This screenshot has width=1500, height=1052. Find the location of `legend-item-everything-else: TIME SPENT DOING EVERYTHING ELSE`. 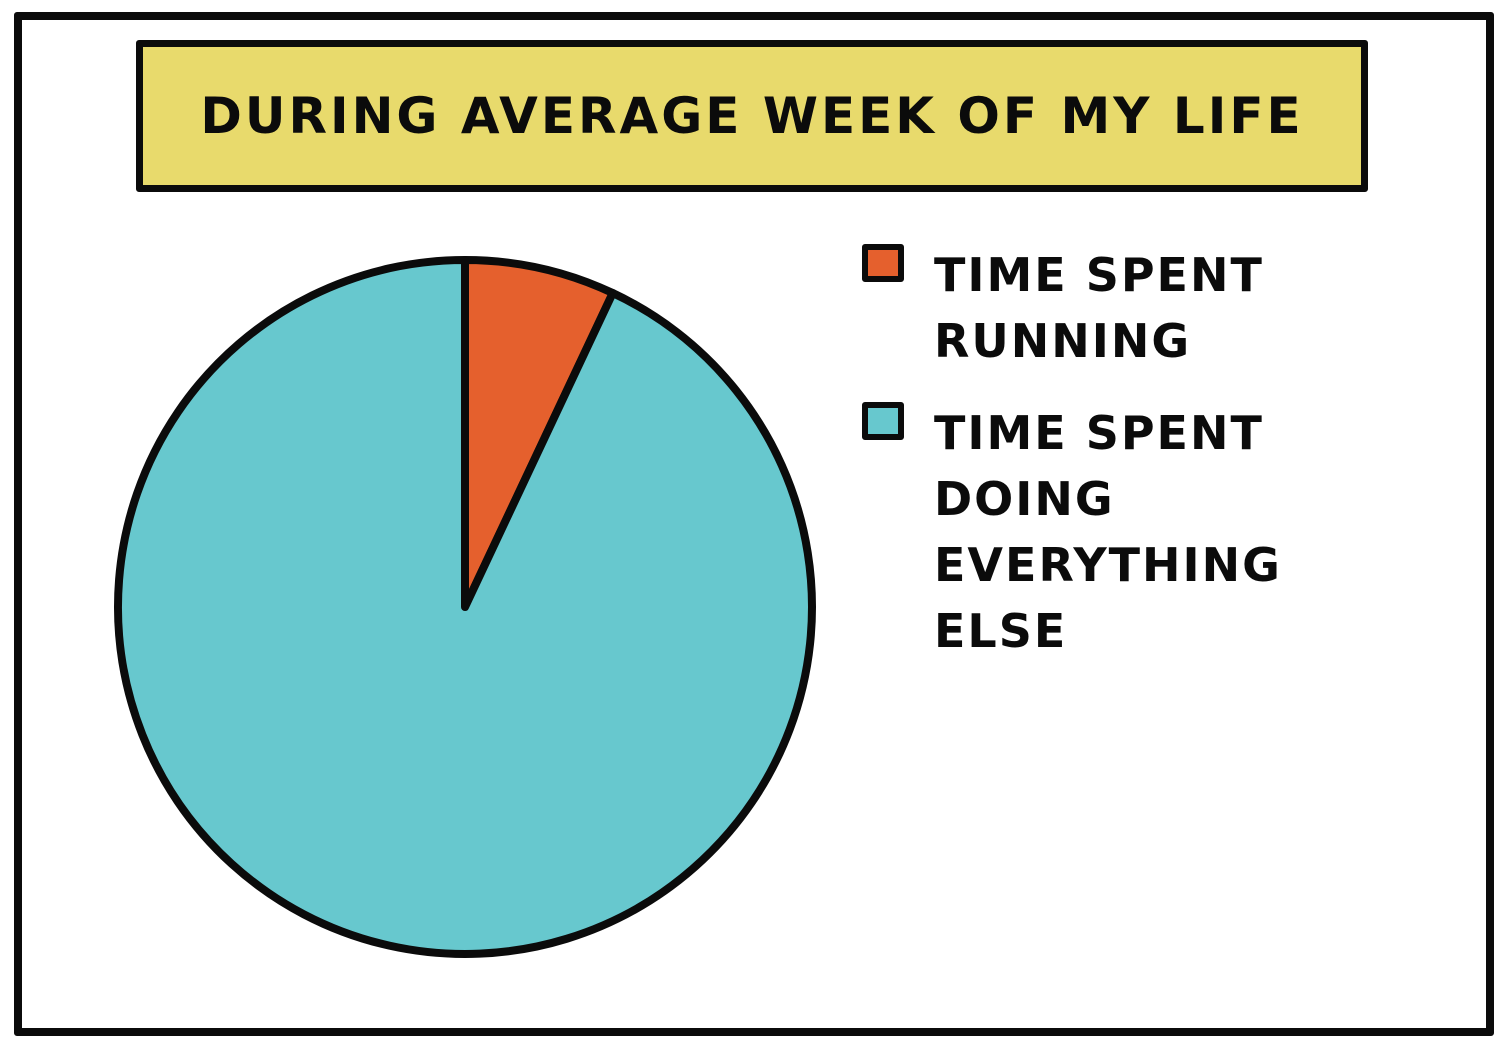

legend-item-everything-else: TIME SPENT DOING EVERYTHING ELSE is located at coordinates (1122, 532).